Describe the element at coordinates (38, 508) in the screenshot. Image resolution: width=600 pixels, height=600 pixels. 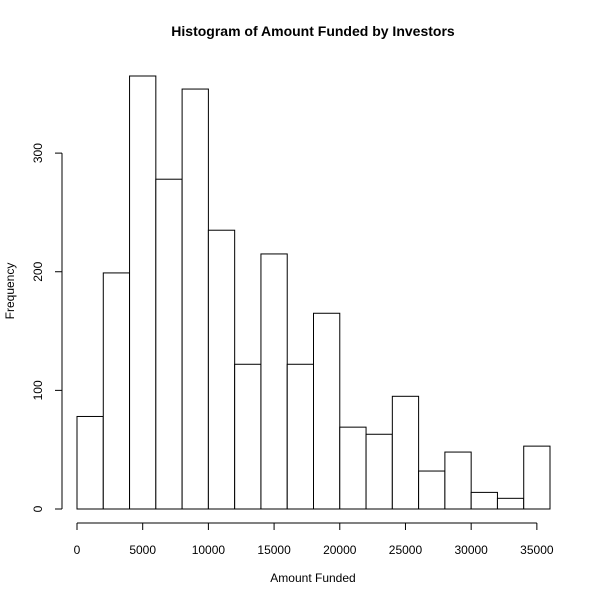
I see `y-tick-label: 0` at that location.